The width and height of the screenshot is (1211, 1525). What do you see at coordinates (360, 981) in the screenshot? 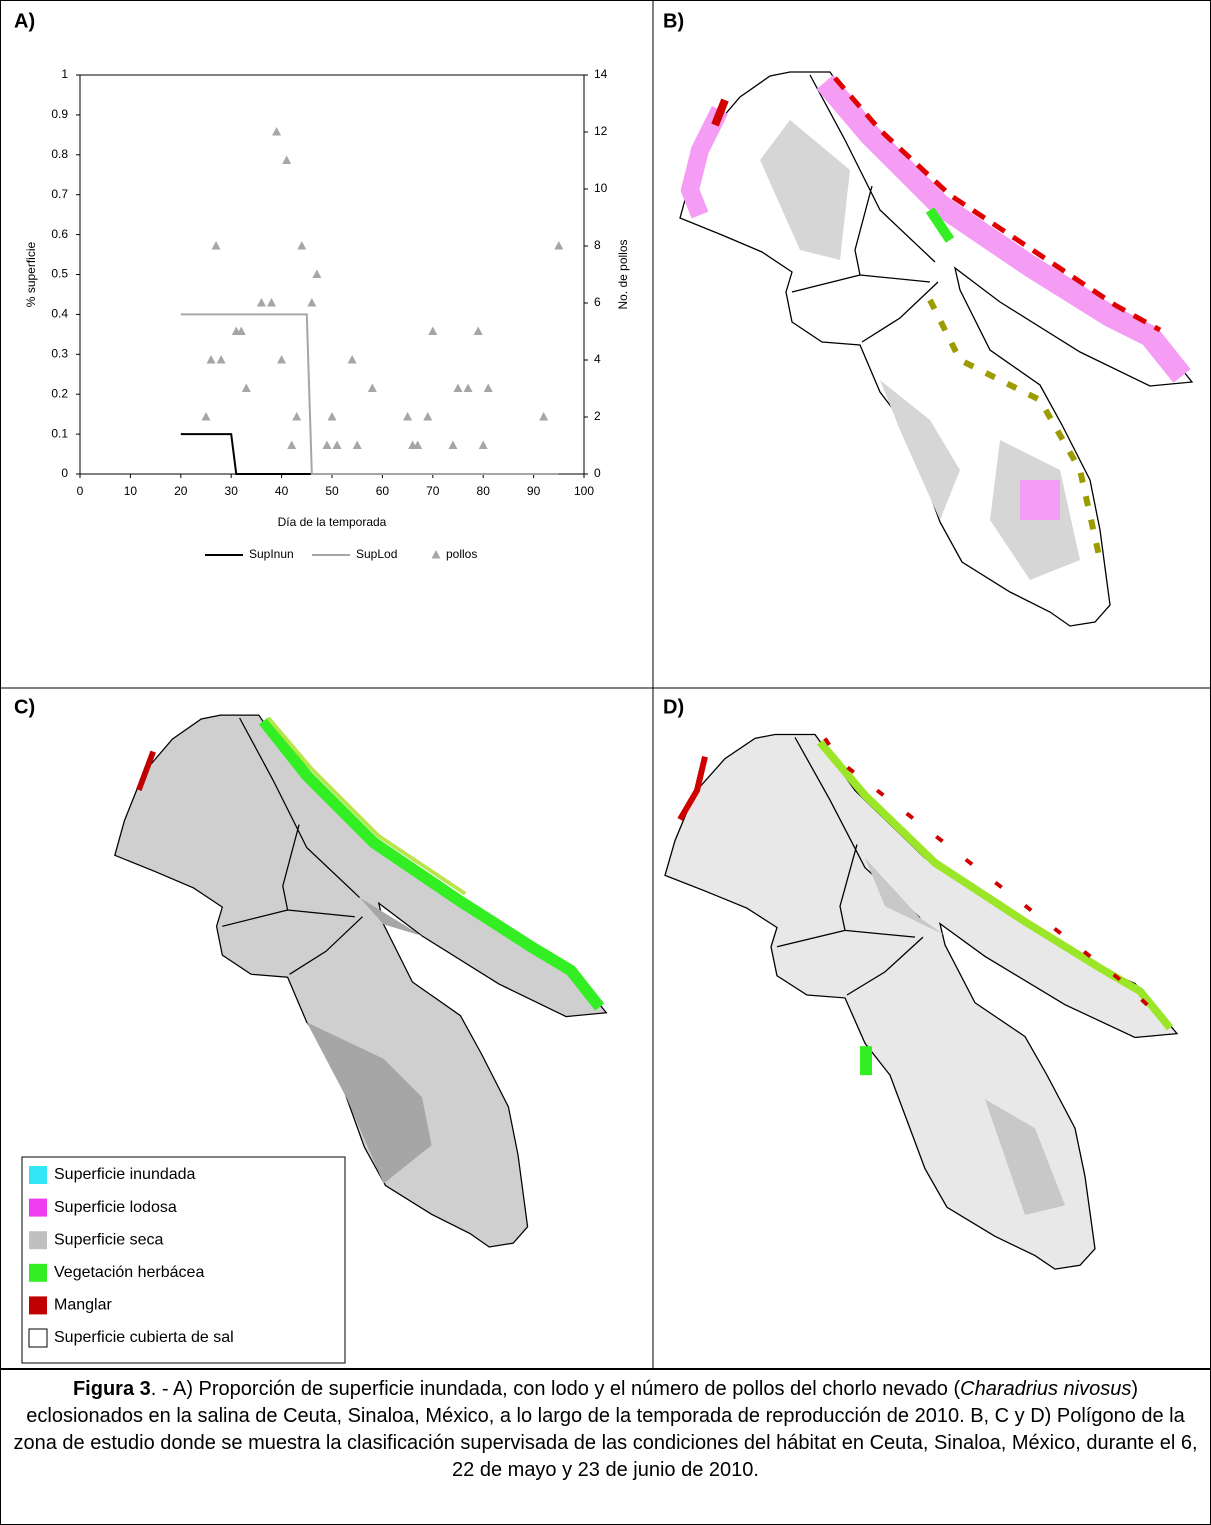
I see `map-c` at bounding box center [360, 981].